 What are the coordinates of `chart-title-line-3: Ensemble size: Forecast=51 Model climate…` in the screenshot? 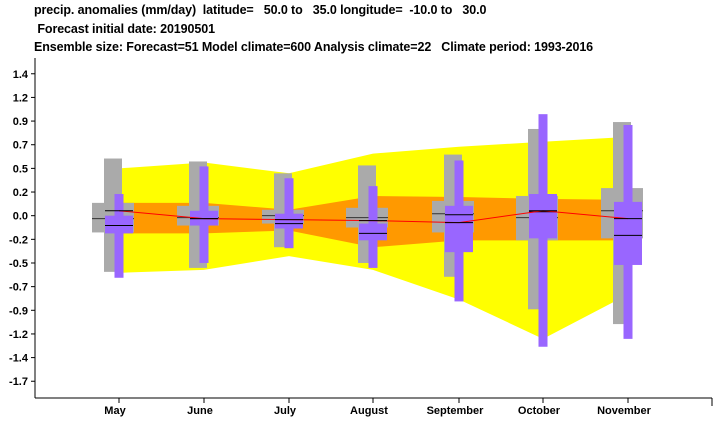 It's located at (314, 47).